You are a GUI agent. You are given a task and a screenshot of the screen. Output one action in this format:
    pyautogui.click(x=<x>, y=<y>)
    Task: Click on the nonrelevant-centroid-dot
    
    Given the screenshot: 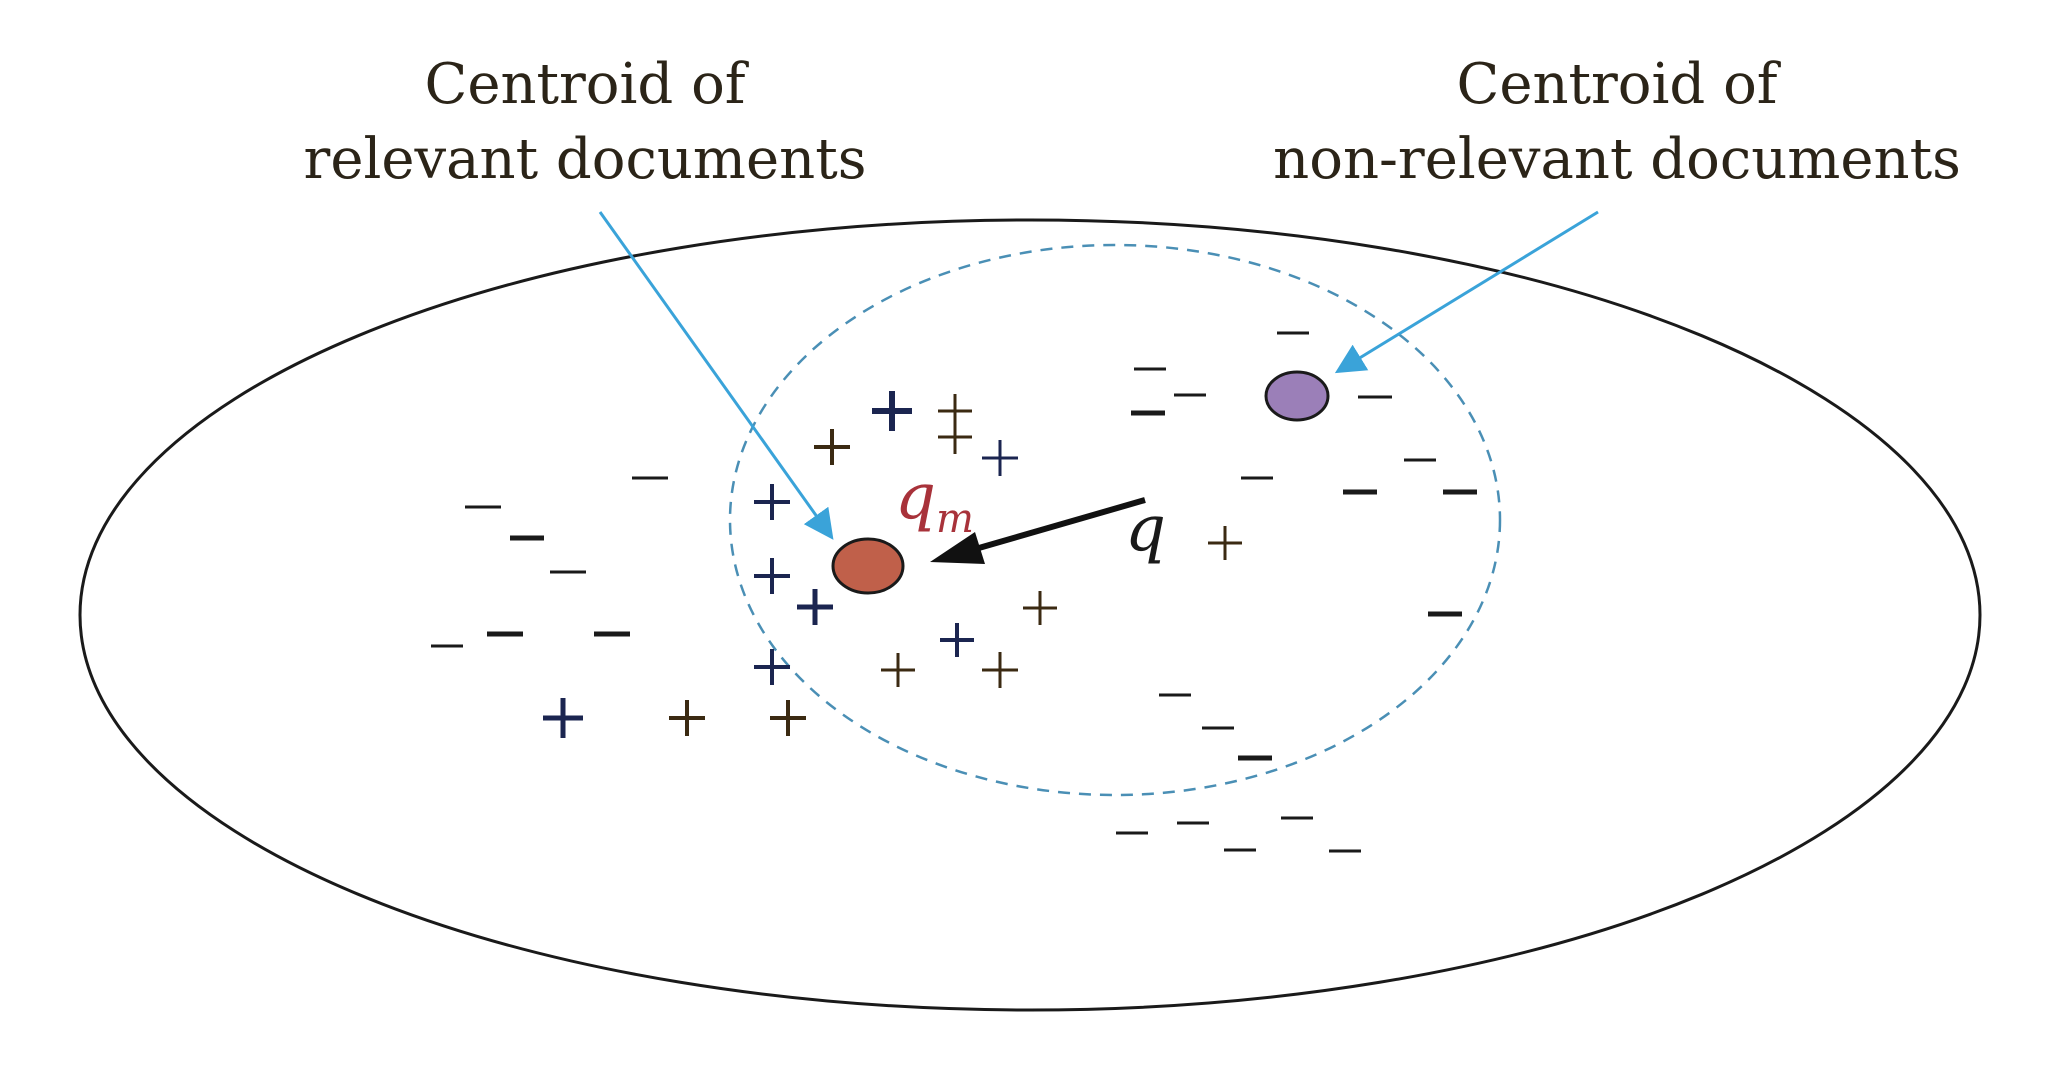 What is the action you would take?
    pyautogui.click(x=1297, y=396)
    